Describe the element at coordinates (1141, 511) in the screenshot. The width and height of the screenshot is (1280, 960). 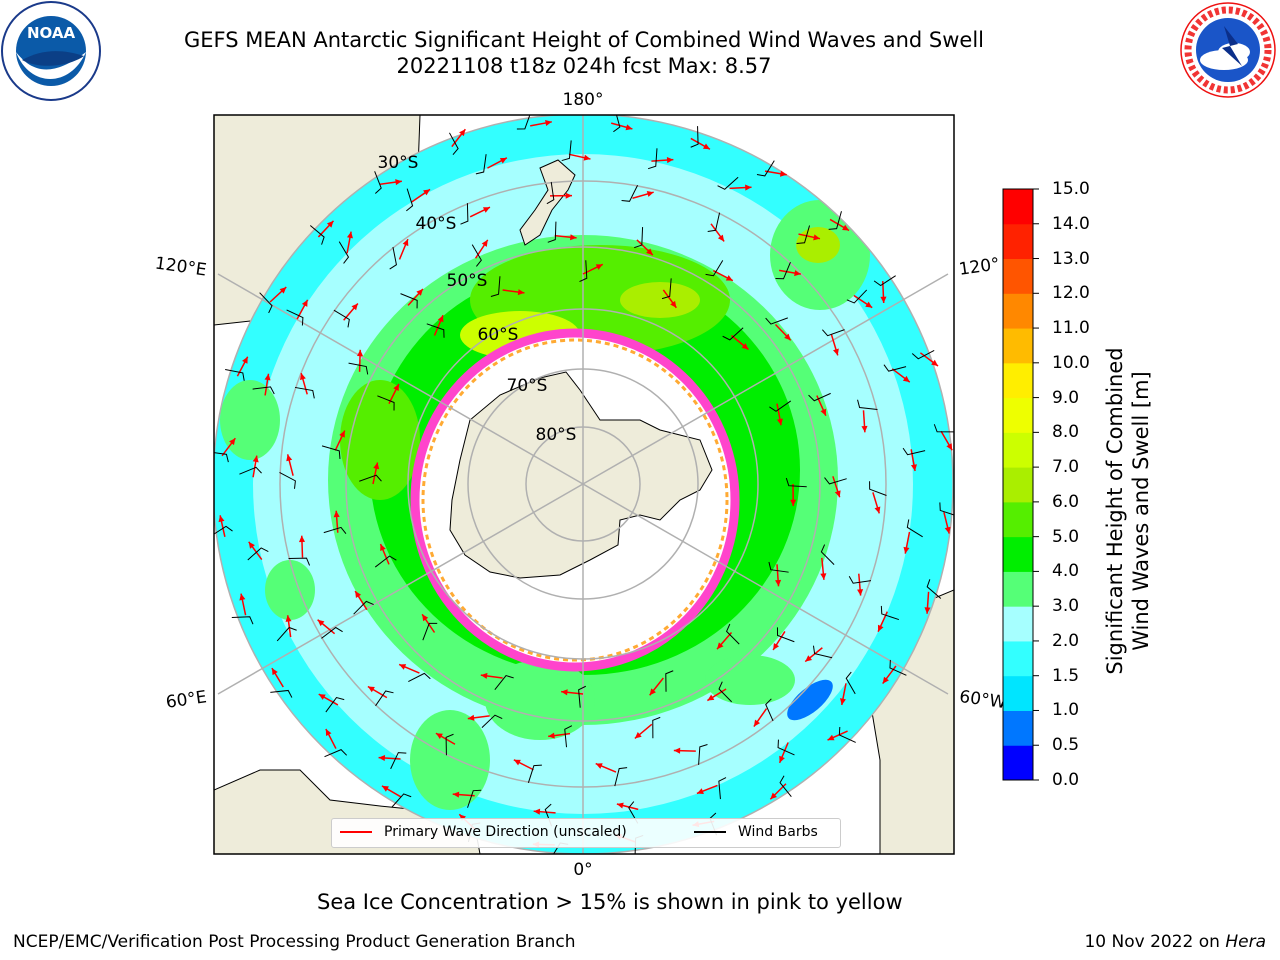
I see `colorbar-label-line2: Wind Waves and Swell [m]` at that location.